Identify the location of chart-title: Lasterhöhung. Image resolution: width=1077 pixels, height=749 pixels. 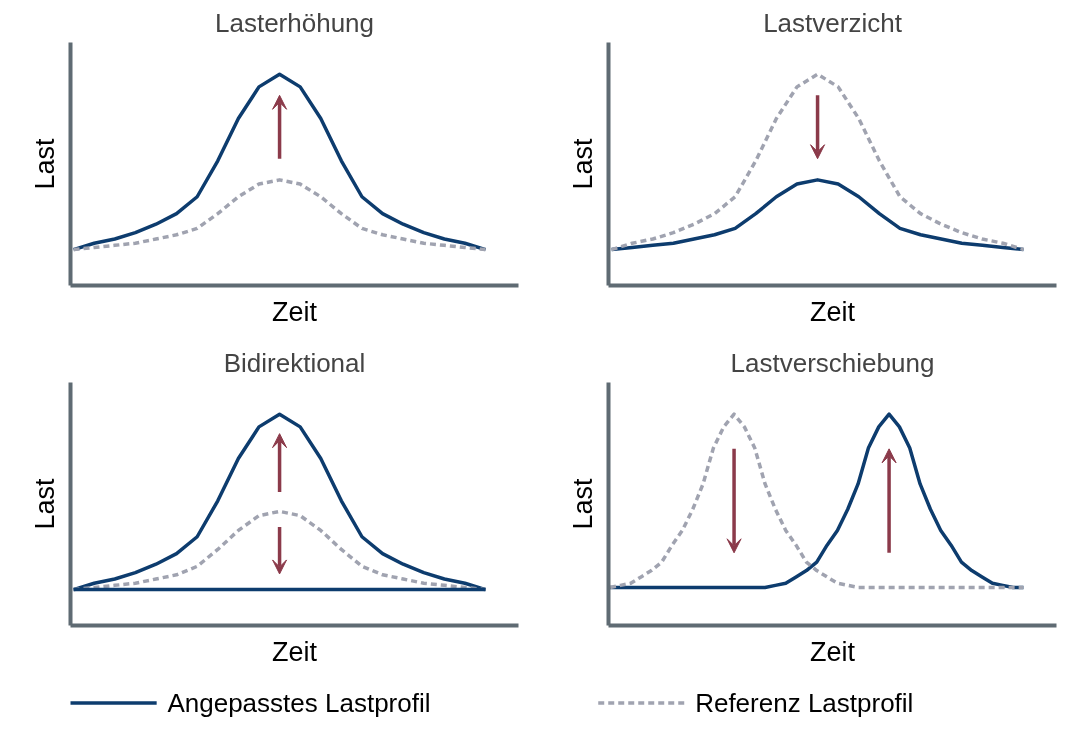
(294, 22).